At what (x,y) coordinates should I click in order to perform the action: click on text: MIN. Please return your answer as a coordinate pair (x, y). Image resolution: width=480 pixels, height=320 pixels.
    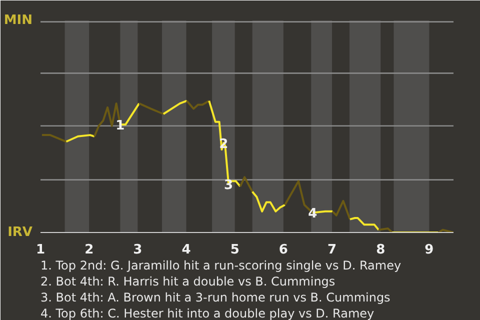
    Looking at the image, I should click on (18, 20).